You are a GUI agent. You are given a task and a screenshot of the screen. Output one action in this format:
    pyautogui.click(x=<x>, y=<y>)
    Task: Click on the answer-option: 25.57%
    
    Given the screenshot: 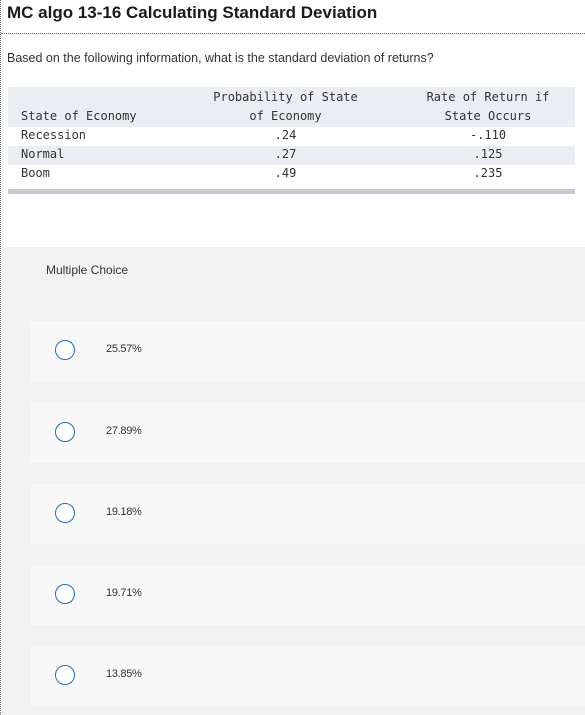 What is the action you would take?
    pyautogui.click(x=308, y=351)
    